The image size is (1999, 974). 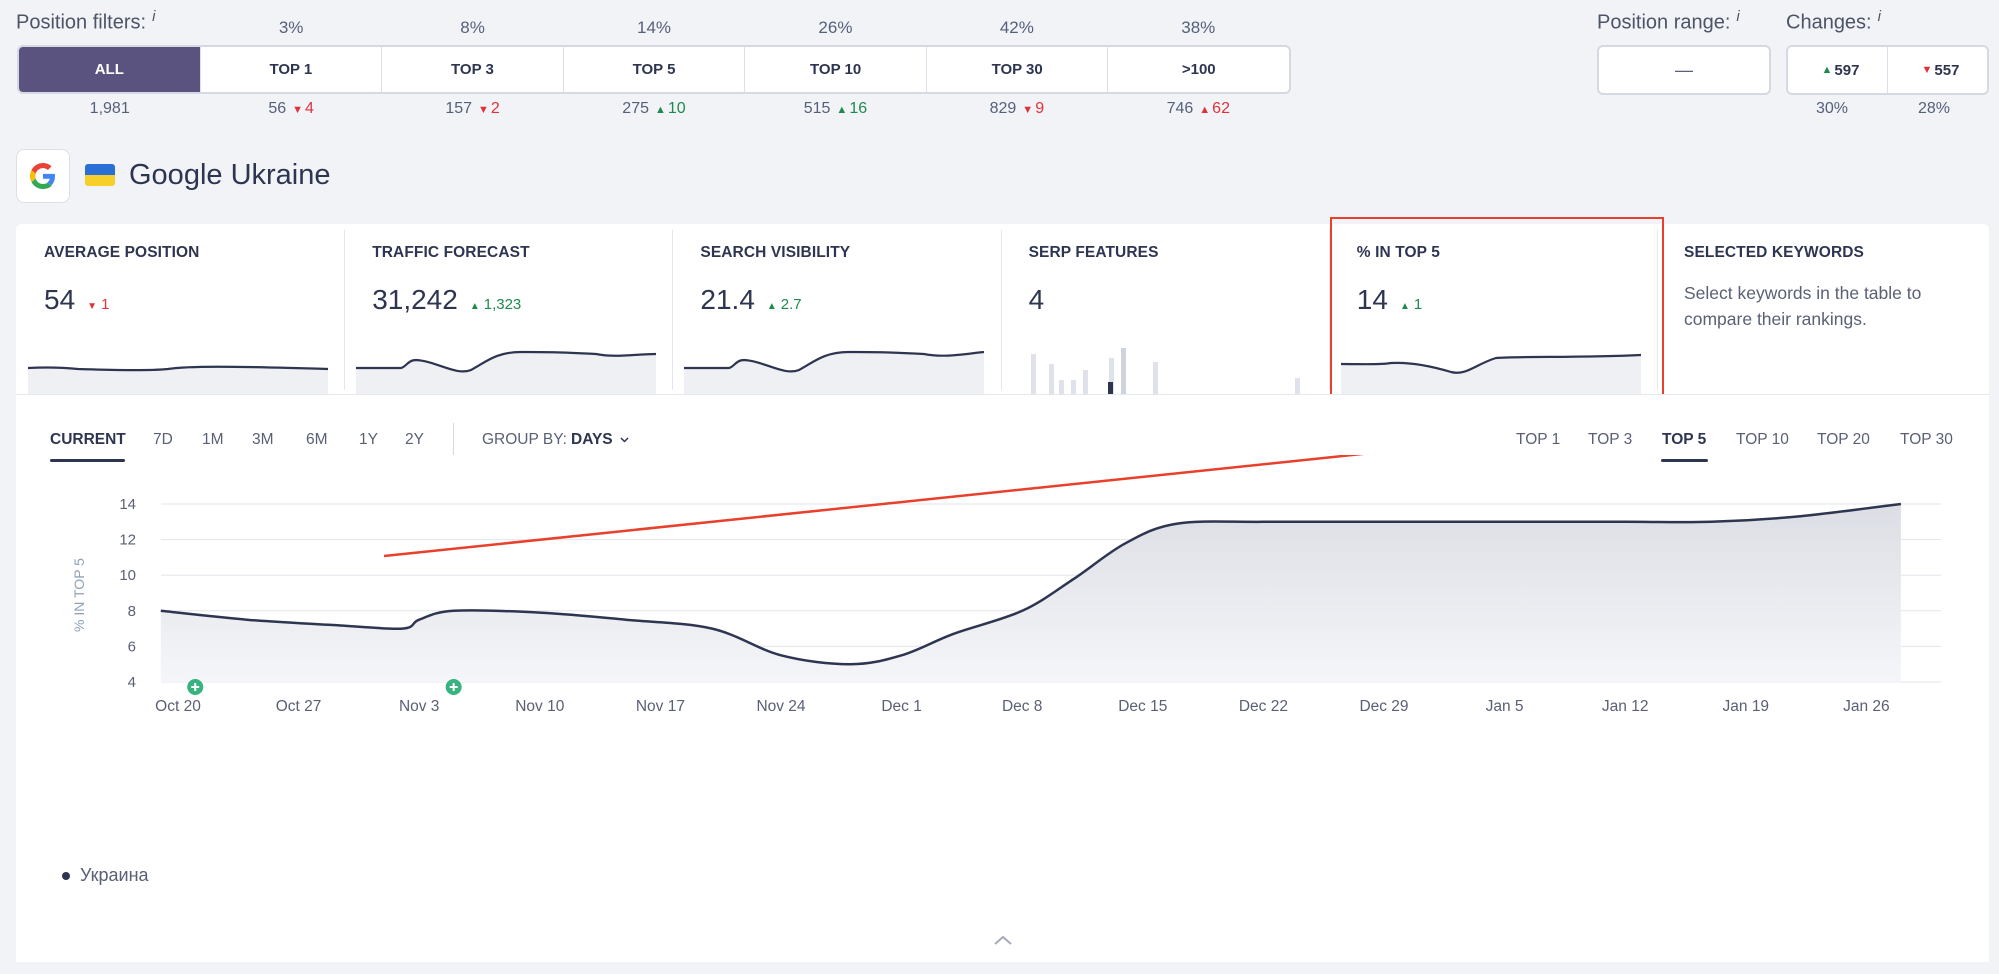 What do you see at coordinates (1036, 299) in the screenshot?
I see `card-value-number: 4` at bounding box center [1036, 299].